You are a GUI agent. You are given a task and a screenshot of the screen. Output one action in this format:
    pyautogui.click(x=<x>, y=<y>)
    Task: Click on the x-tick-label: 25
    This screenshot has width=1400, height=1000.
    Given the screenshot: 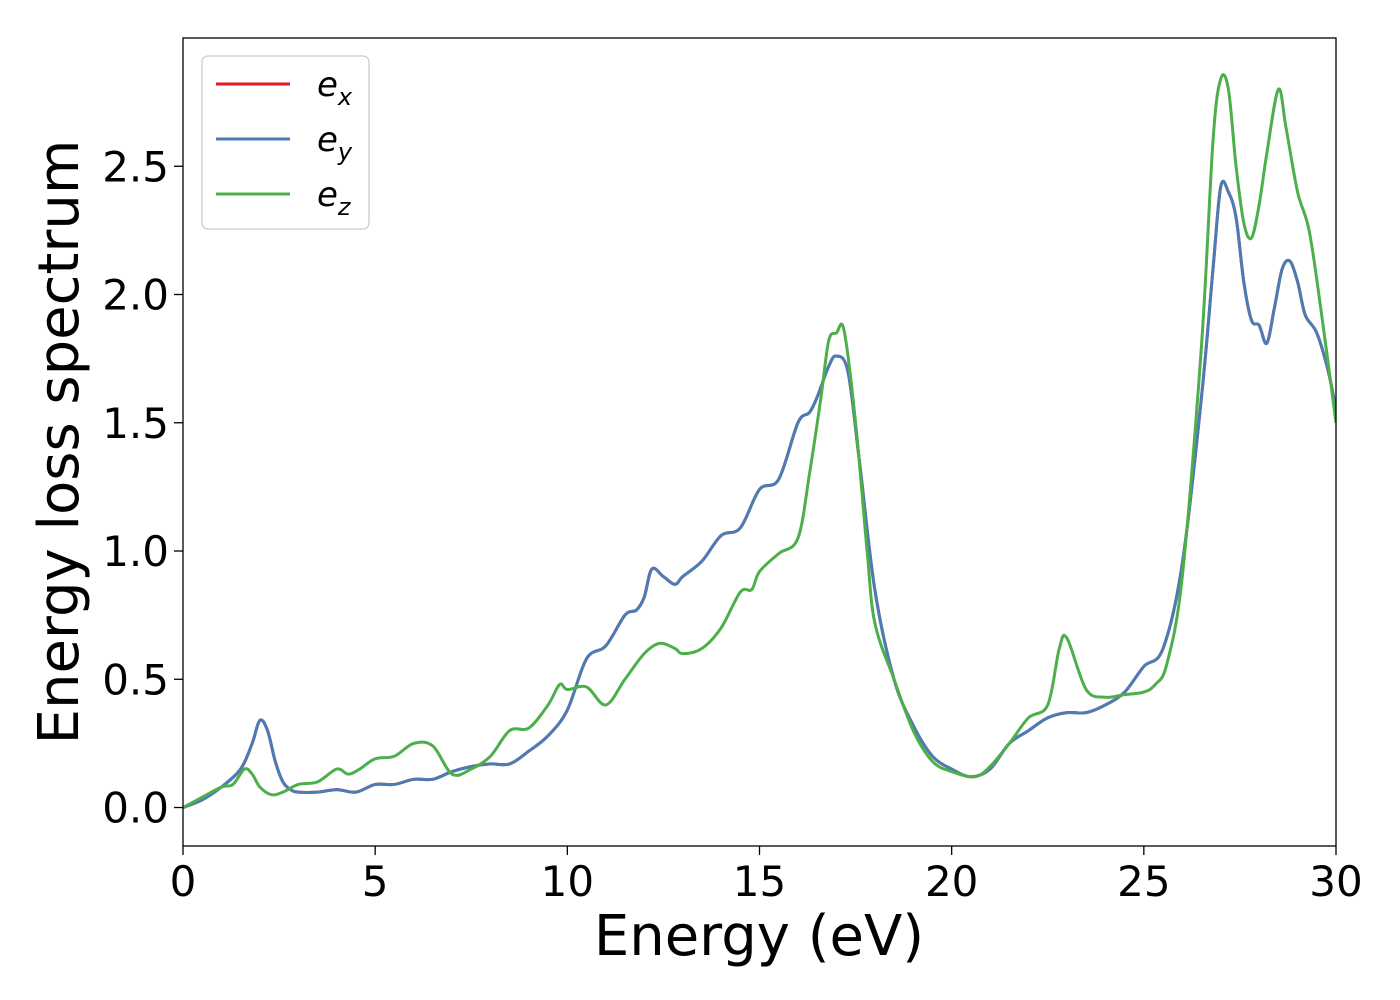 What is the action you would take?
    pyautogui.click(x=1143, y=881)
    